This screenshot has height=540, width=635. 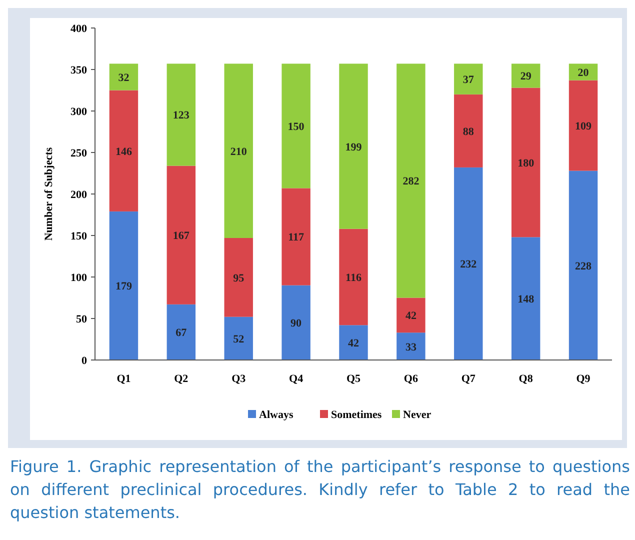 I want to click on data-label: 228, so click(x=583, y=266).